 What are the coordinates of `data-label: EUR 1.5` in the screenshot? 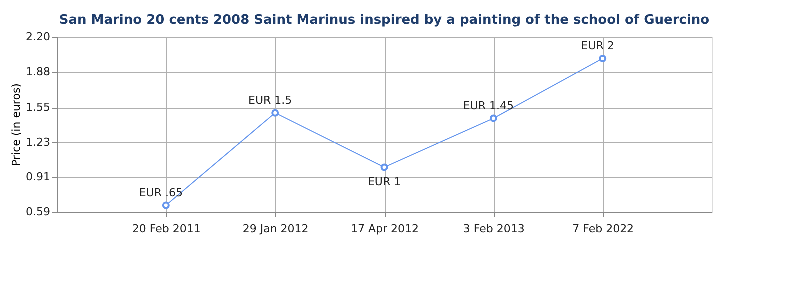 It's located at (270, 101).